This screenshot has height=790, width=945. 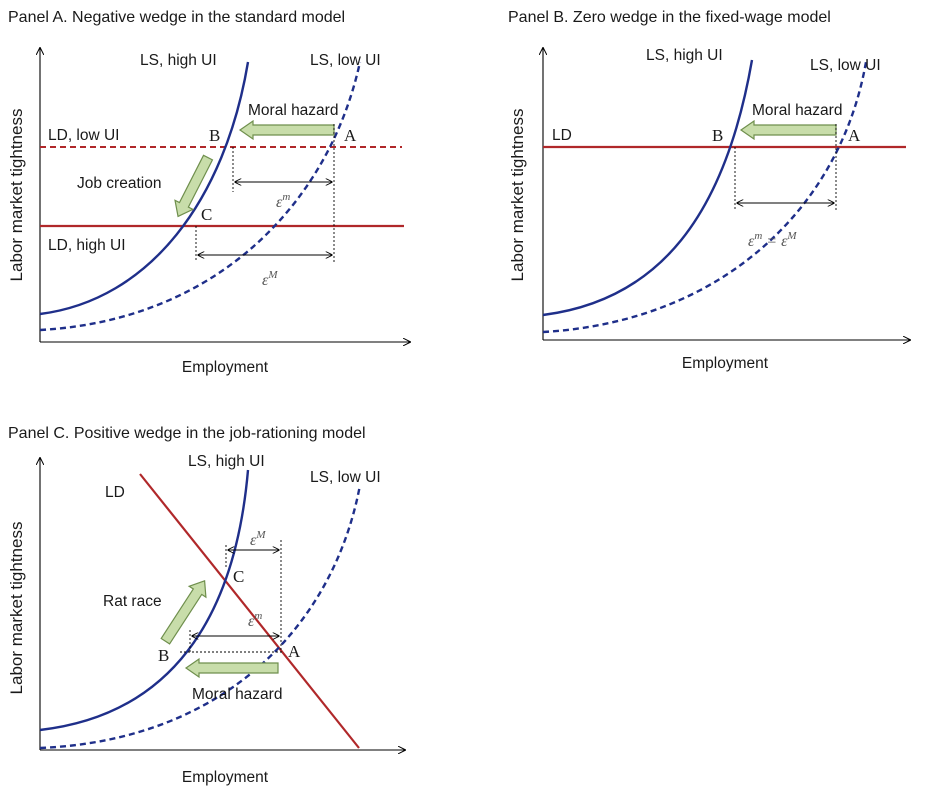 What do you see at coordinates (293, 110) in the screenshot?
I see `panel-a-moral-hazard-label: Moral hazard` at bounding box center [293, 110].